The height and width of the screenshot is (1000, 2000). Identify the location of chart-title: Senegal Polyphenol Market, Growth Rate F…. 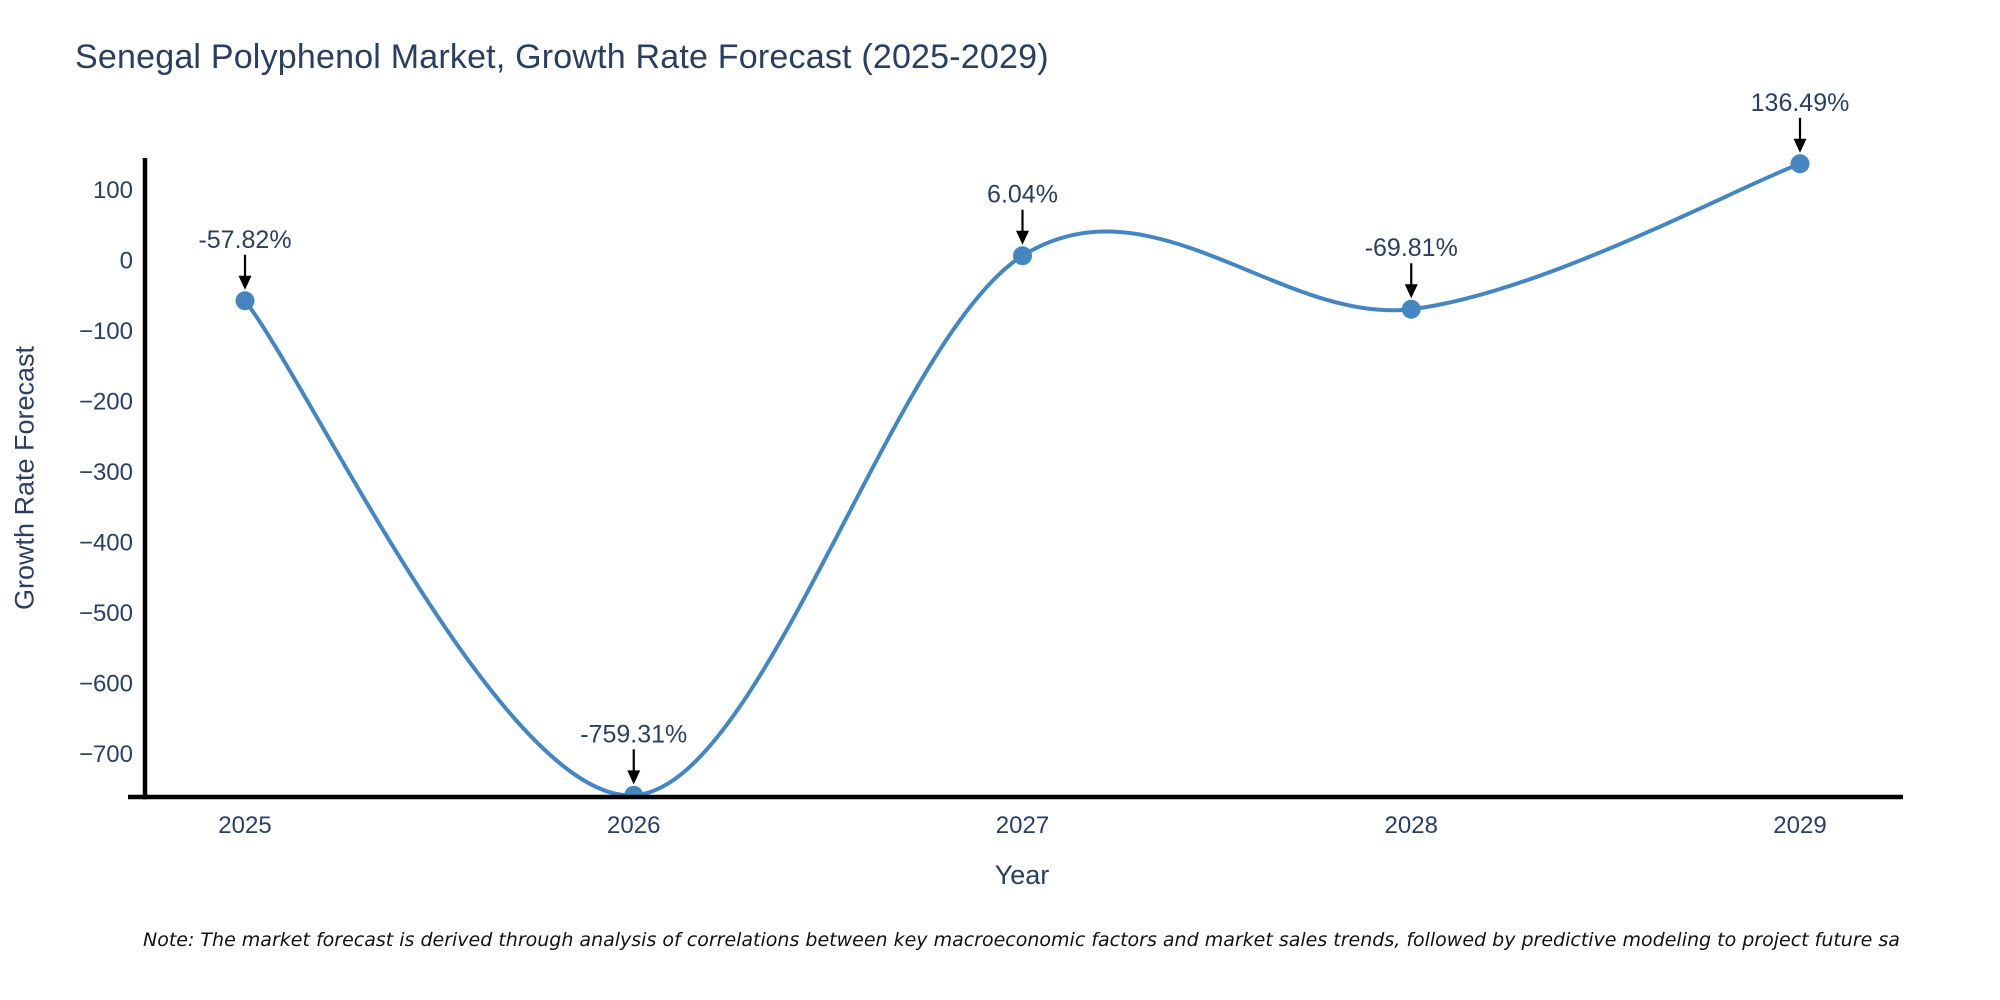
(562, 57).